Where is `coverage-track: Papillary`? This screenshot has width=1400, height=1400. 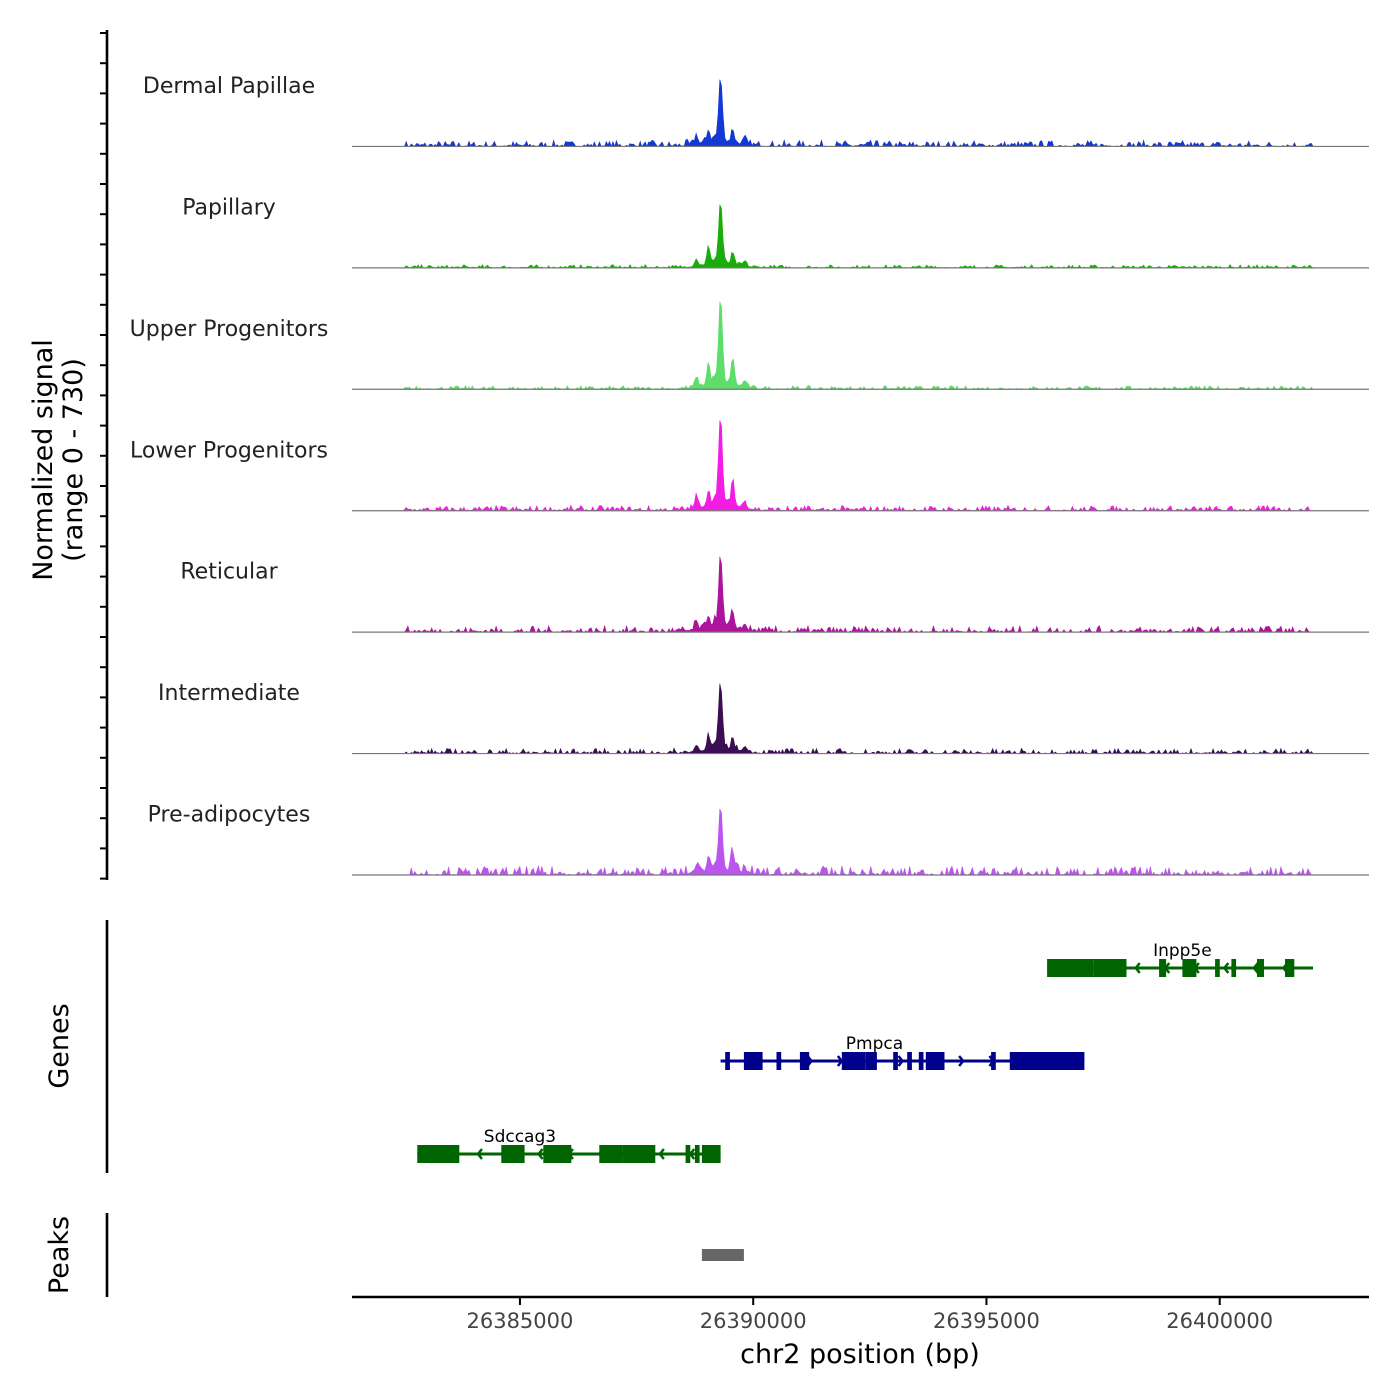
coverage-track: Papillary is located at coordinates (775, 232).